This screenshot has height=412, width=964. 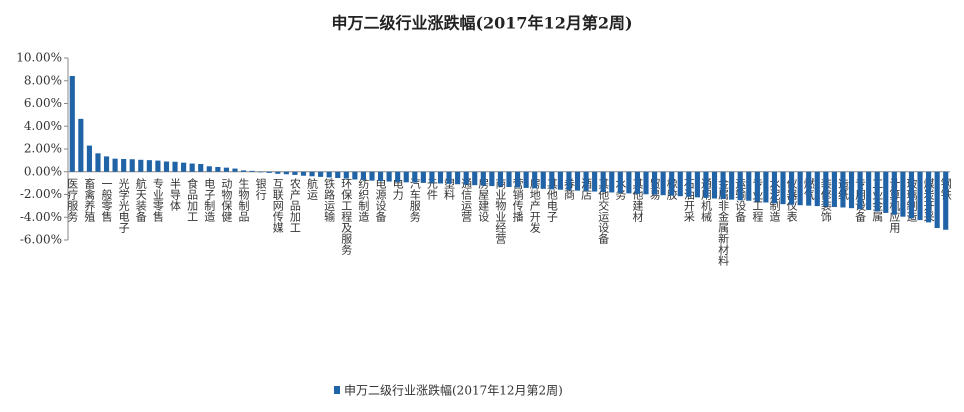 What do you see at coordinates (39, 58) in the screenshot?
I see `y-tick-label: 10.00%` at bounding box center [39, 58].